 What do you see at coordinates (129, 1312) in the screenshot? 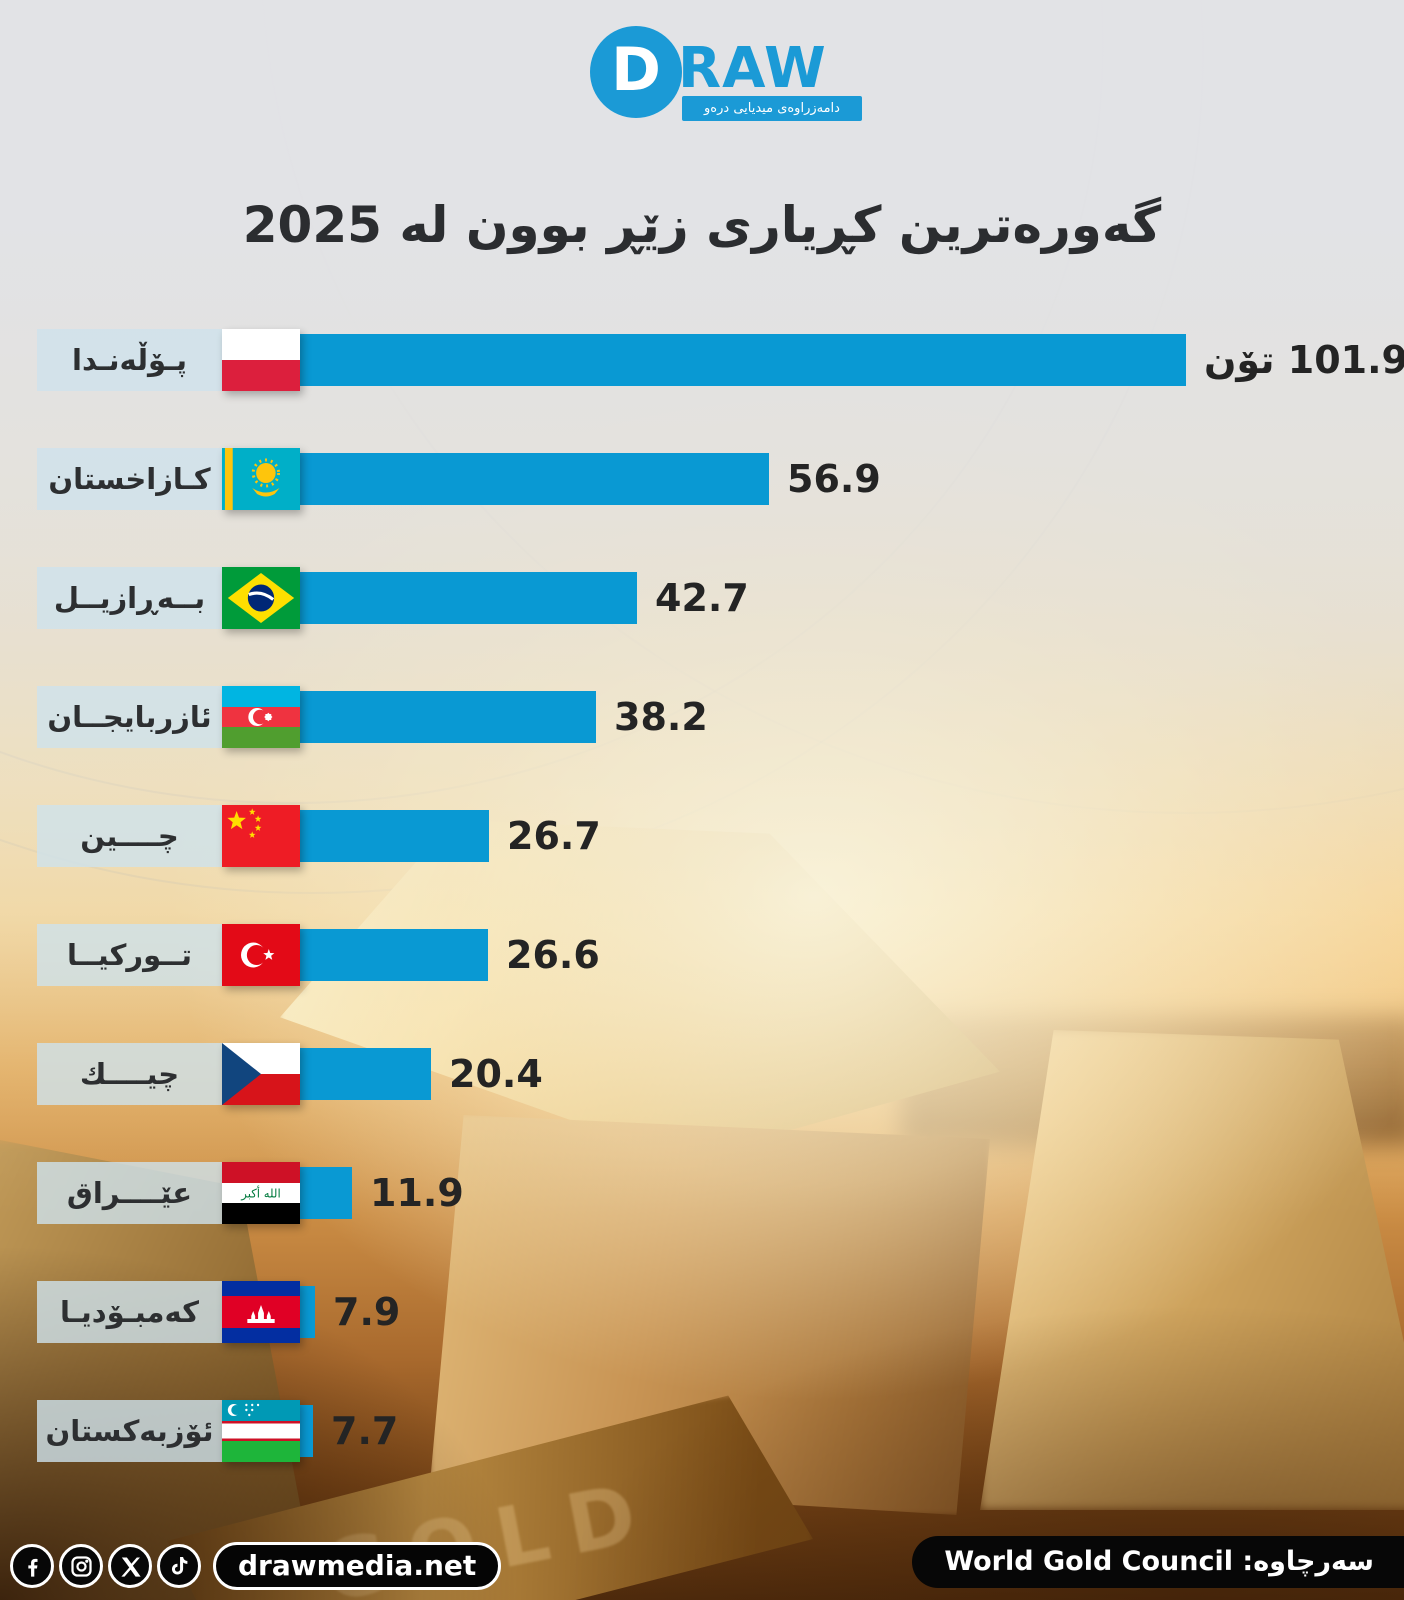
I see `country-label: کەمبـۆدیـا` at bounding box center [129, 1312].